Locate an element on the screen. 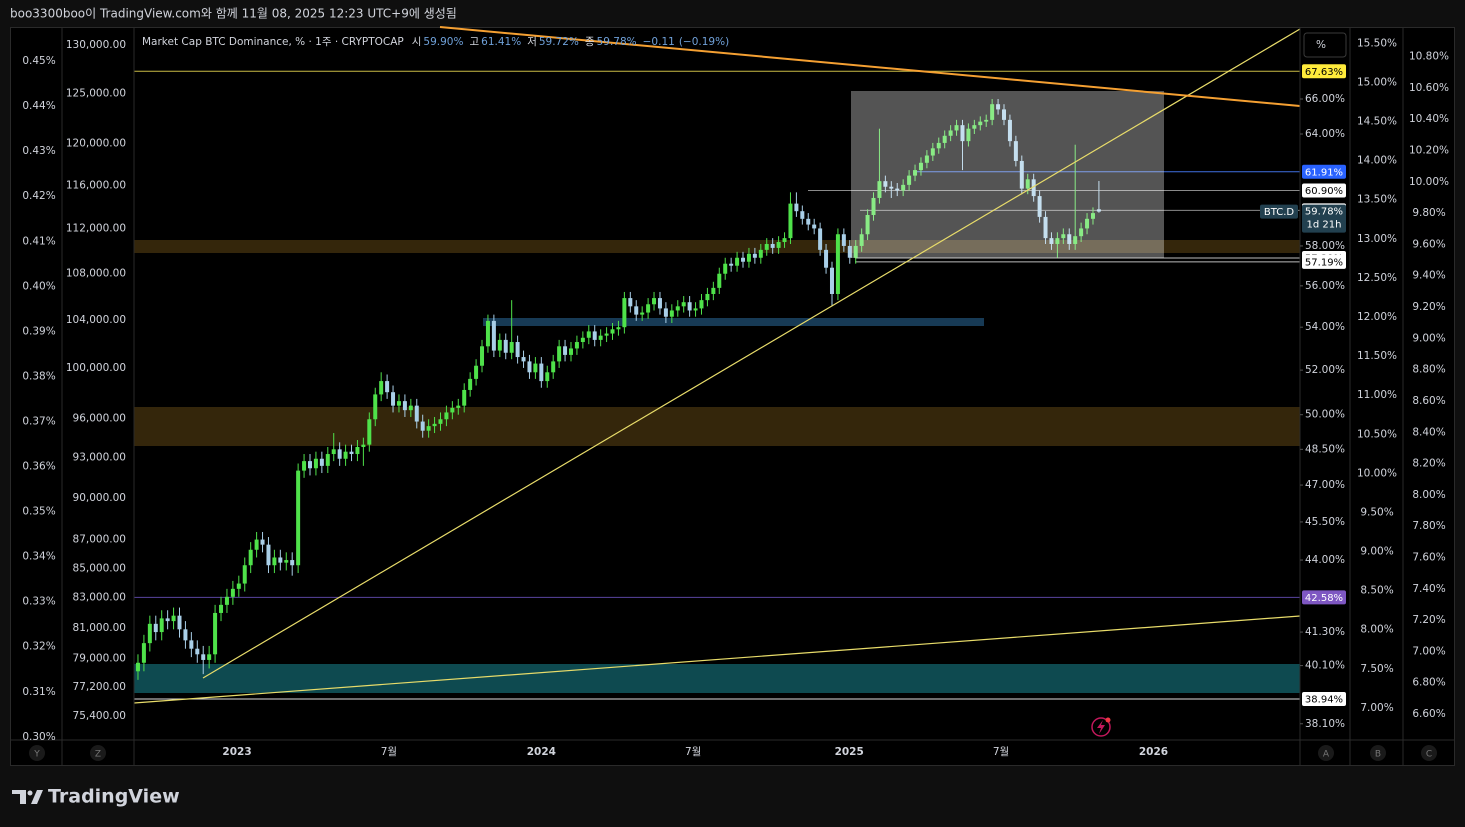 This screenshot has width=1465, height=827. axis-tick-label: 0.34% is located at coordinates (38, 557).